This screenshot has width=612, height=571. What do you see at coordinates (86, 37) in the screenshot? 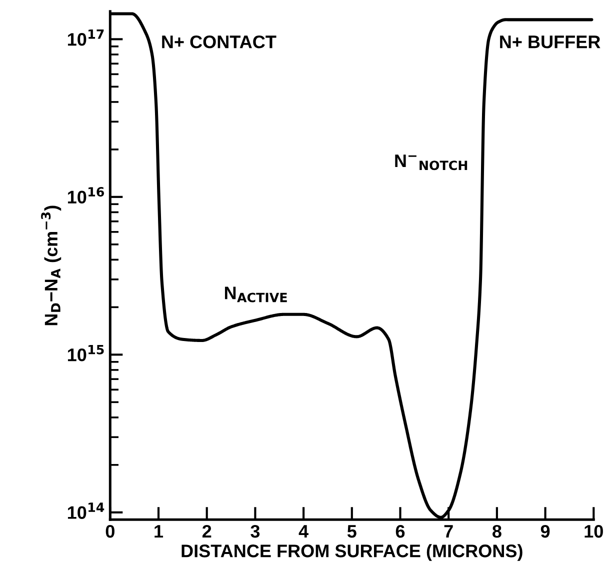
I see `y-tick-label: 10$^{17}$` at bounding box center [86, 37].